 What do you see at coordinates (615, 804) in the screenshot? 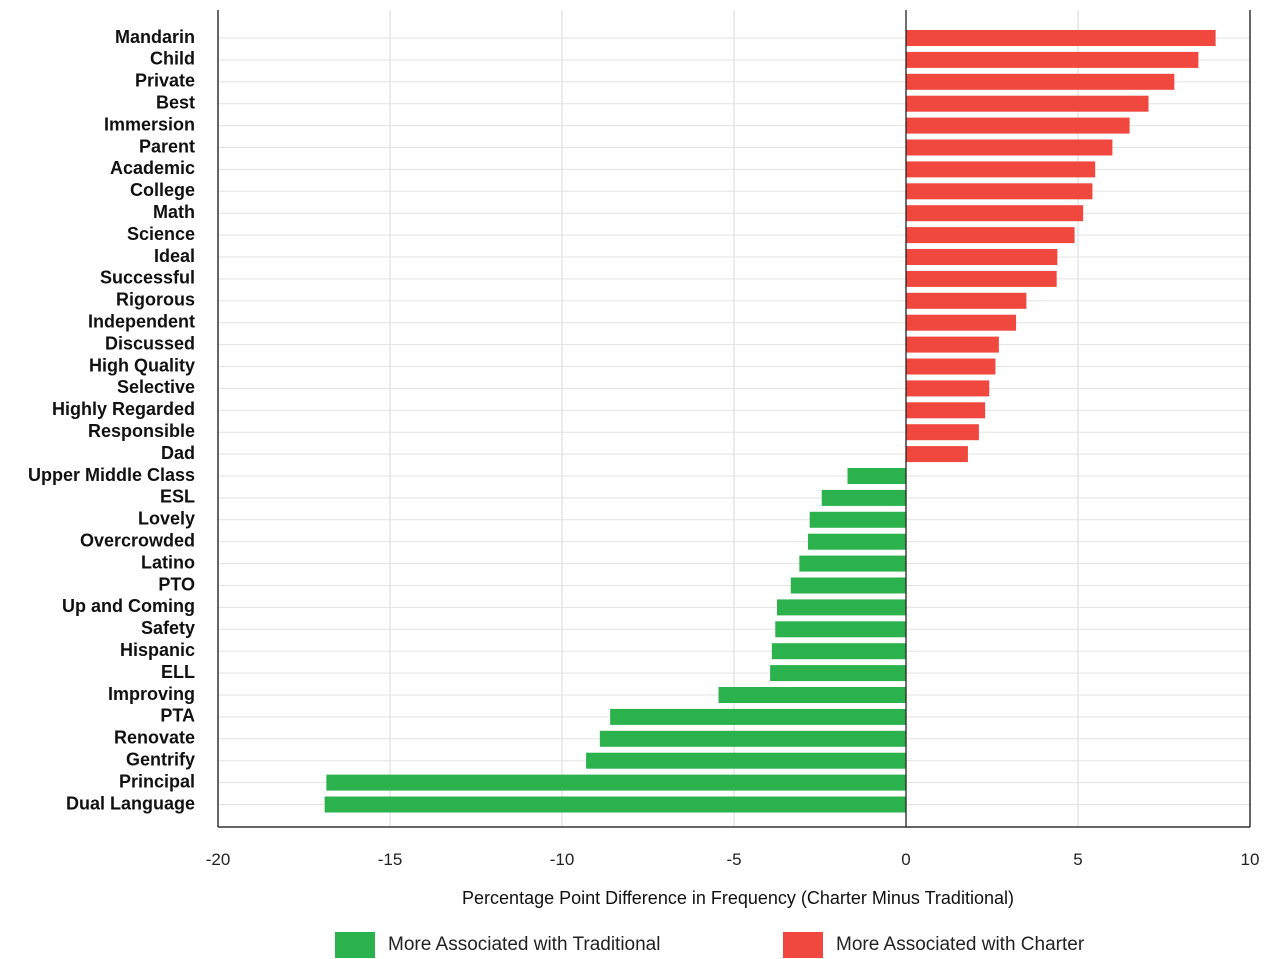
I see `bar-dual-language` at bounding box center [615, 804].